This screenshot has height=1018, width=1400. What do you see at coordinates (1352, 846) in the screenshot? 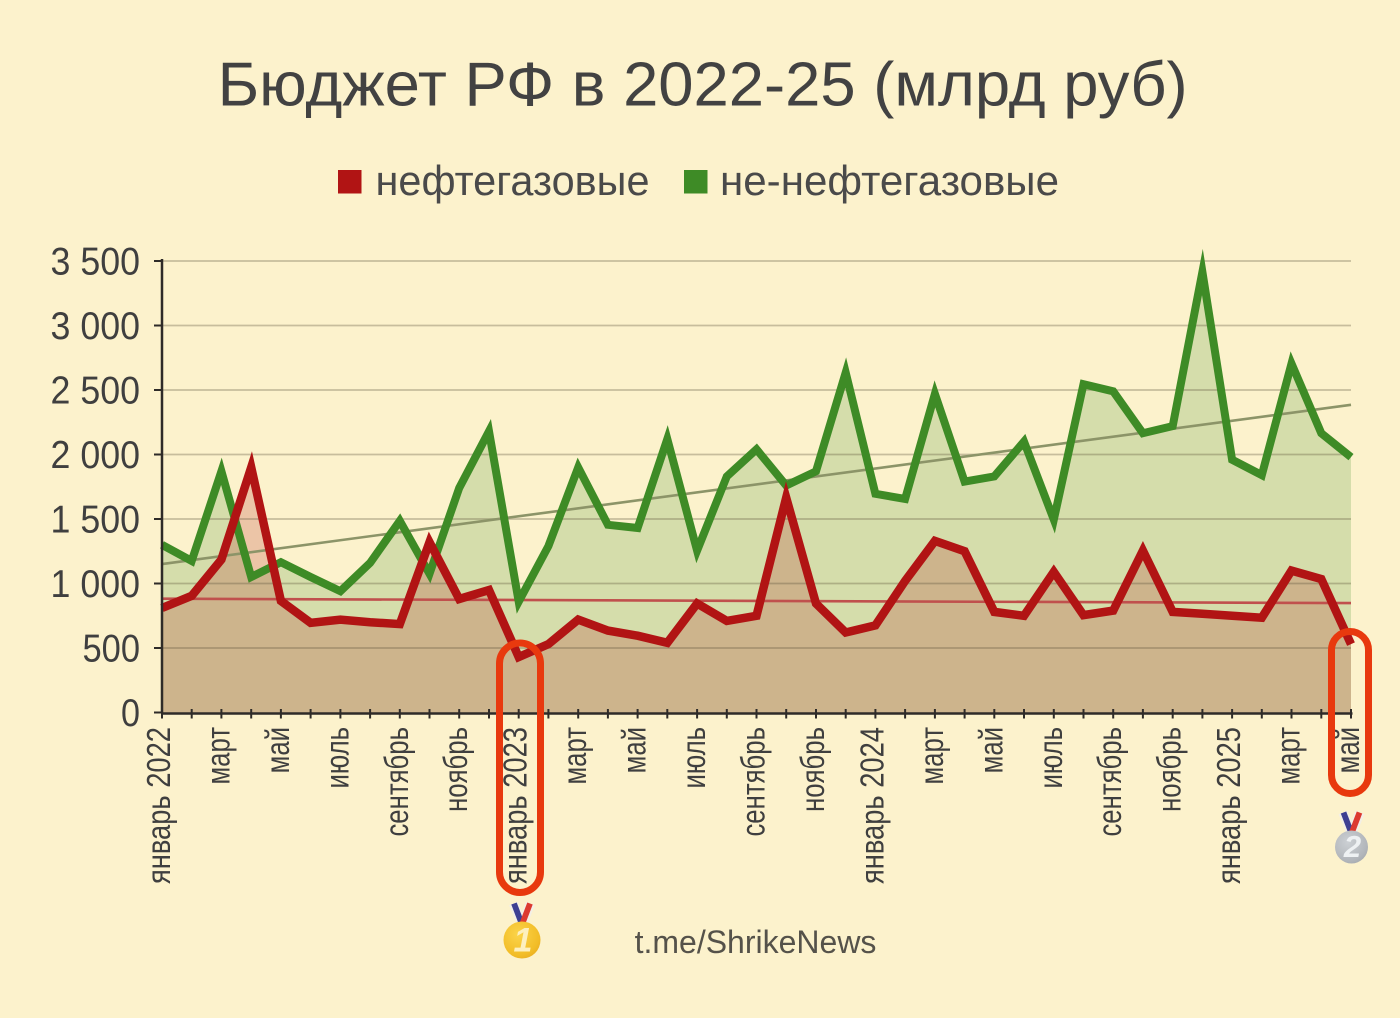
I see `svg-text: 2` at bounding box center [1352, 846].